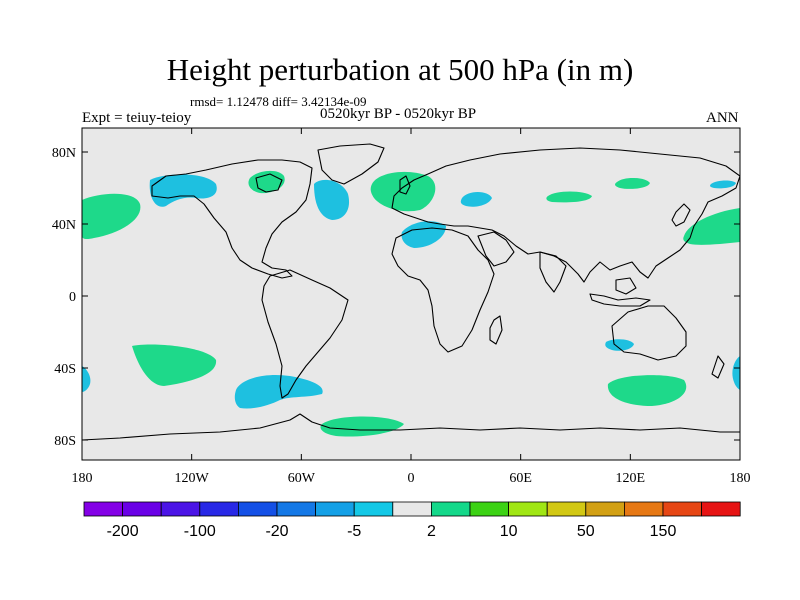  What do you see at coordinates (305, 334) in the screenshot?
I see `coastline-south-america` at bounding box center [305, 334].